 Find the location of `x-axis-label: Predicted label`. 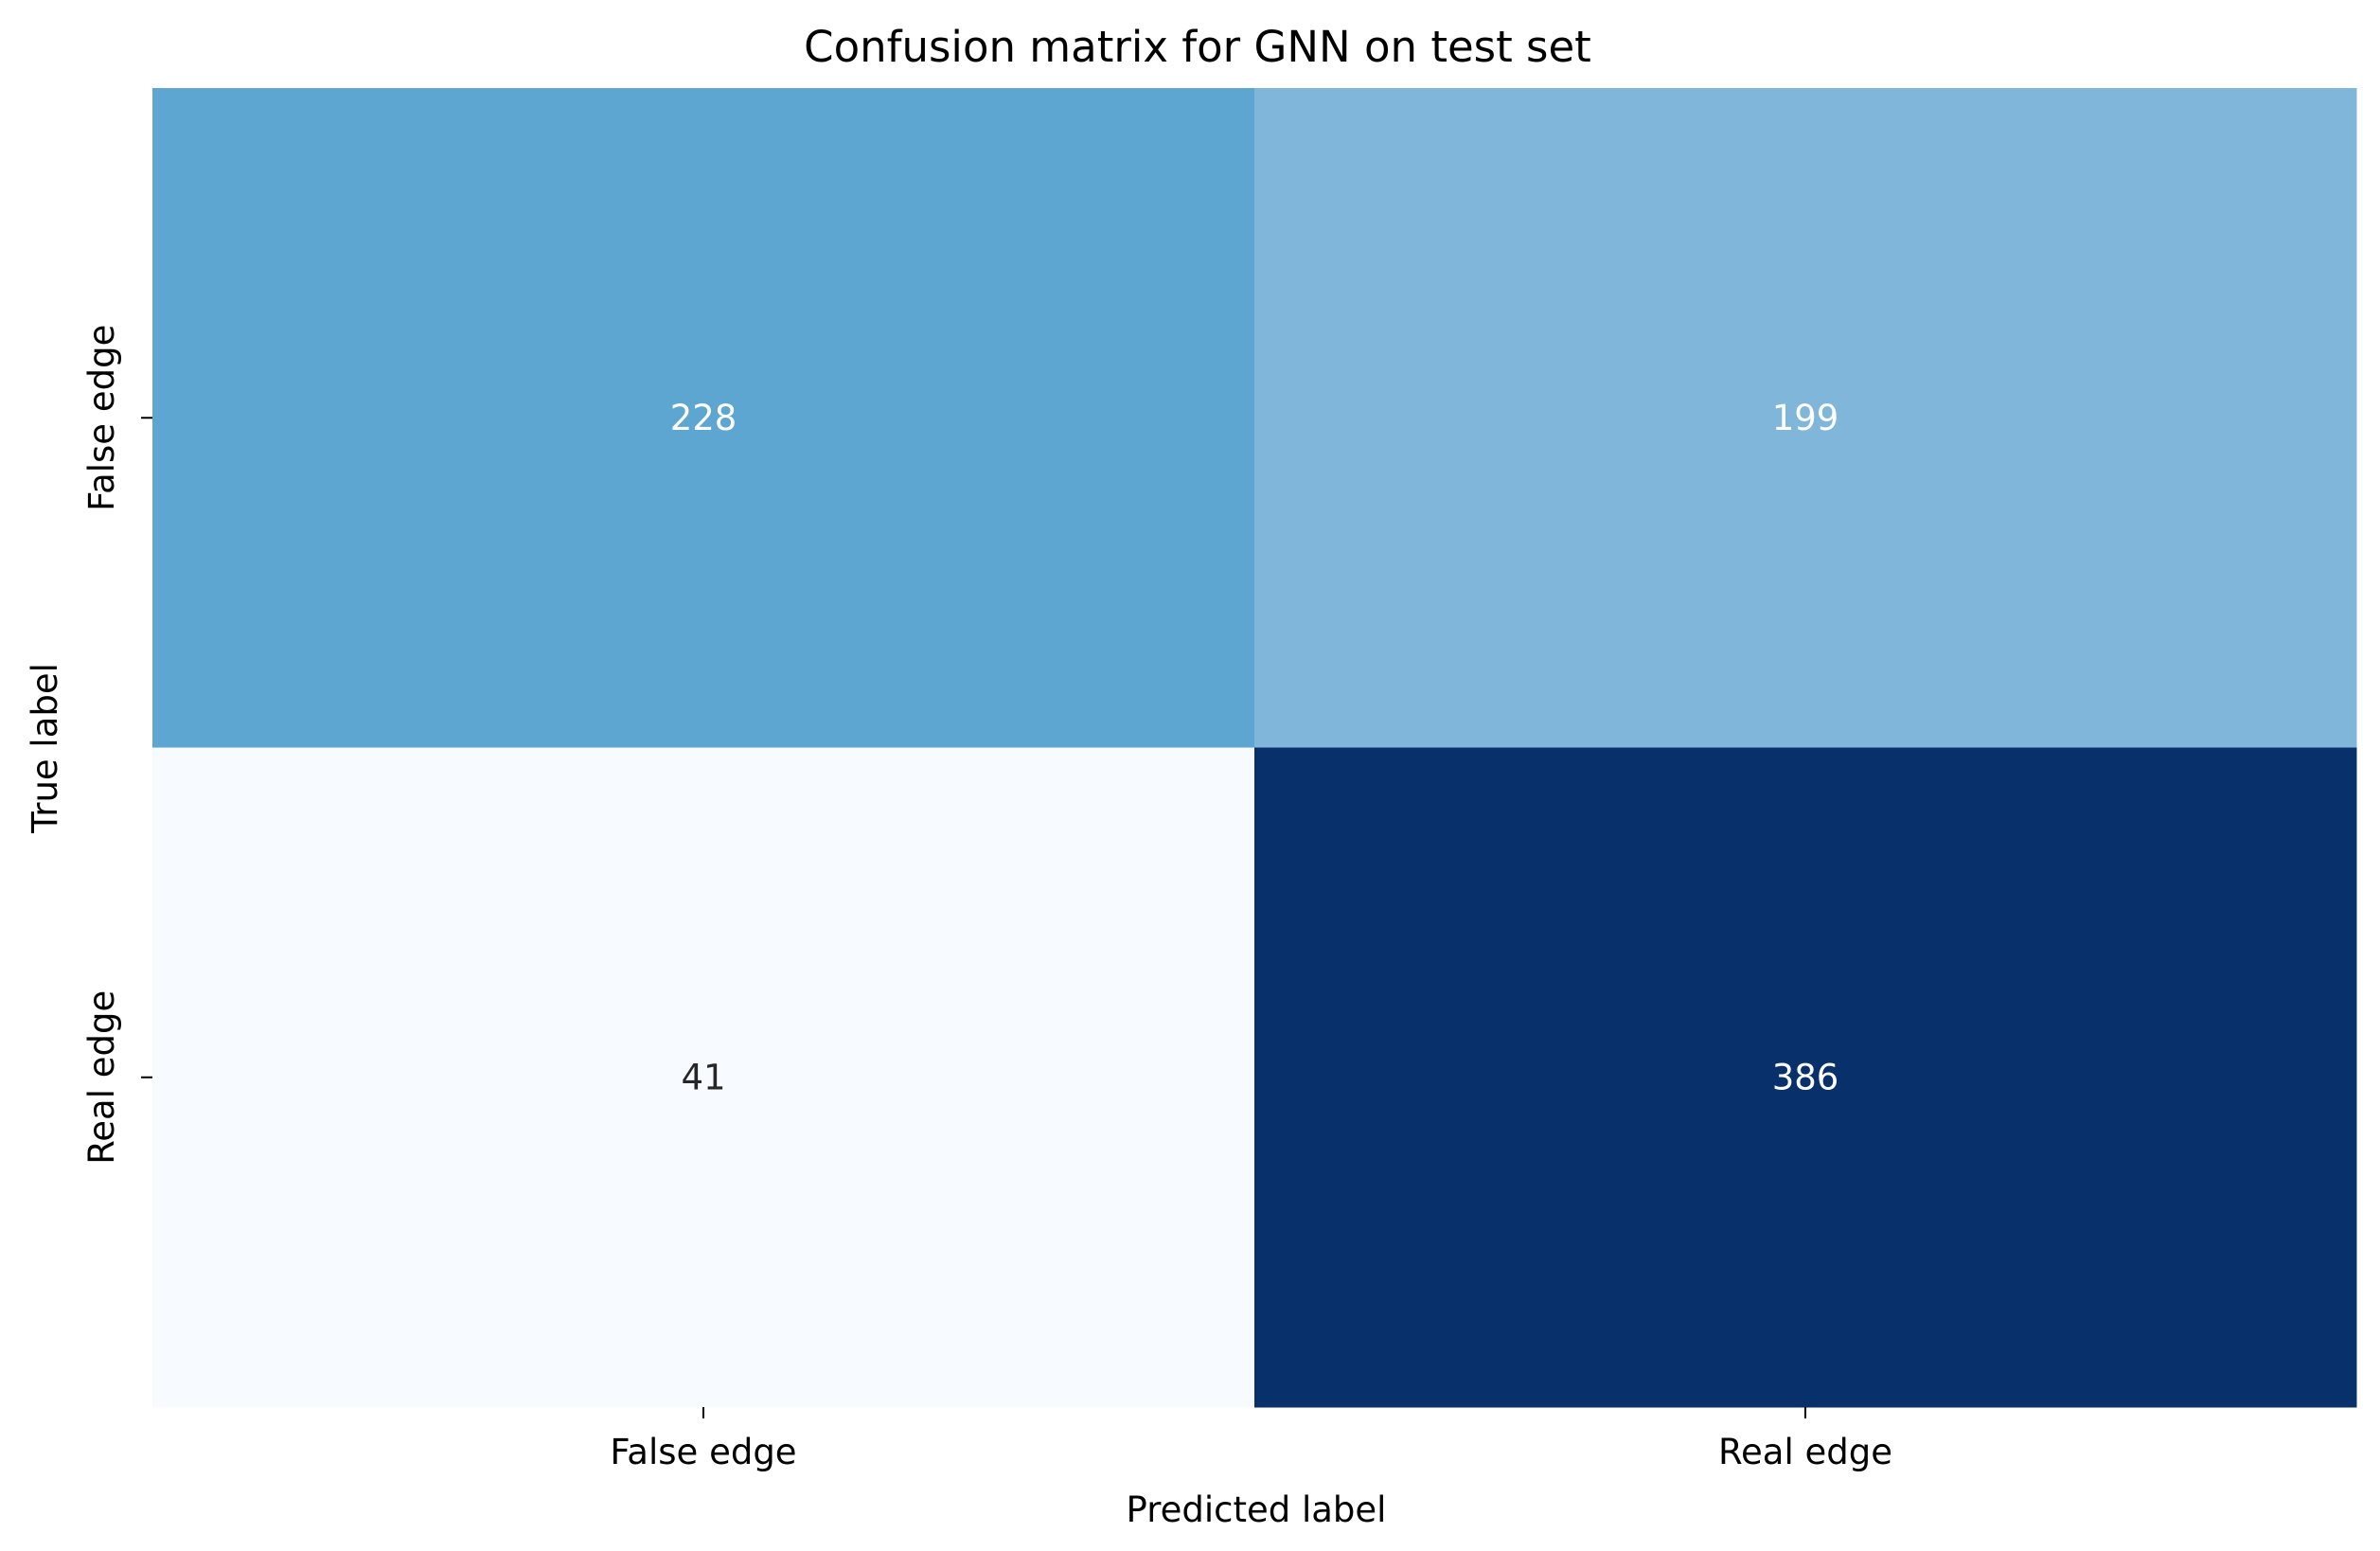

x-axis-label: Predicted label is located at coordinates (1257, 1509).